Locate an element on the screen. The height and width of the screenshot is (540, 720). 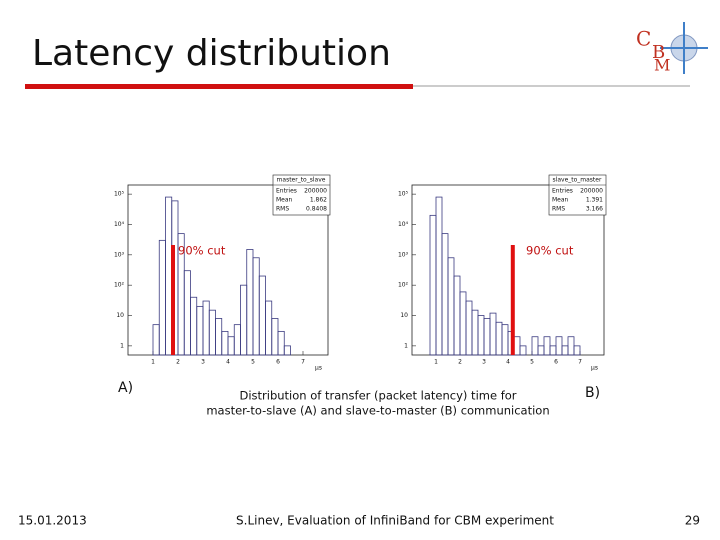
footer-date: 15.01.2013 is located at coordinates (52, 521).